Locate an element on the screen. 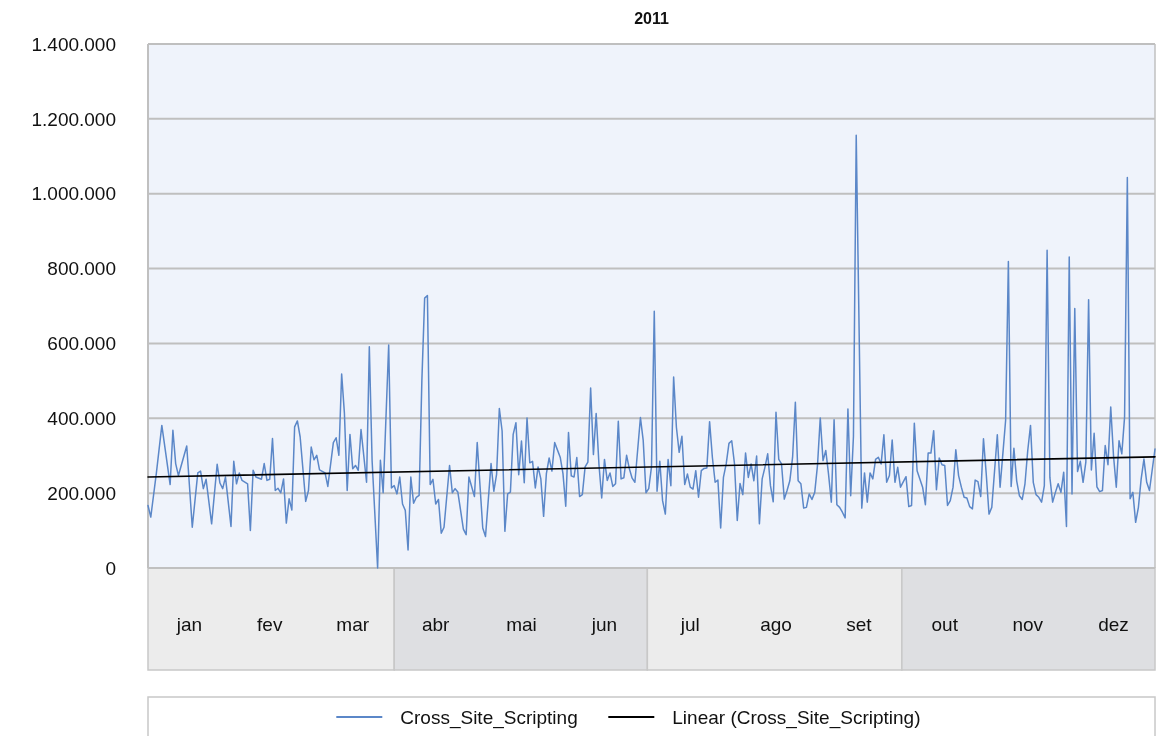  y-tick-label: 800.000 is located at coordinates (81, 269).